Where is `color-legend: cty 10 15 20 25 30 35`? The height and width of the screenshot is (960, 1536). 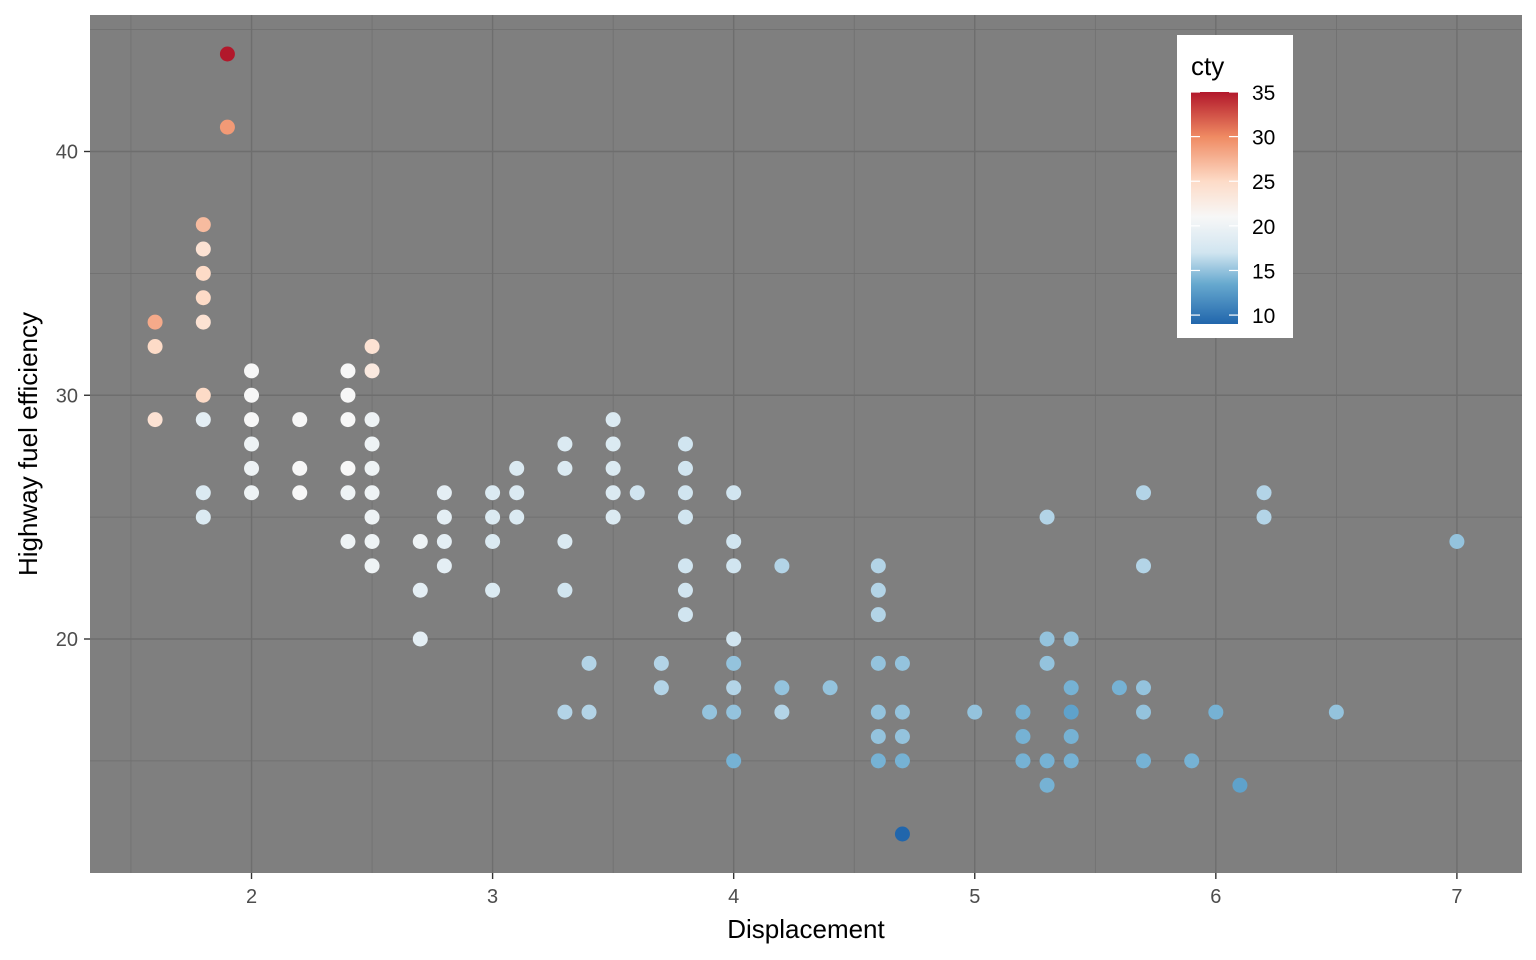
color-legend: cty 10 15 20 25 30 35 is located at coordinates (1235, 186).